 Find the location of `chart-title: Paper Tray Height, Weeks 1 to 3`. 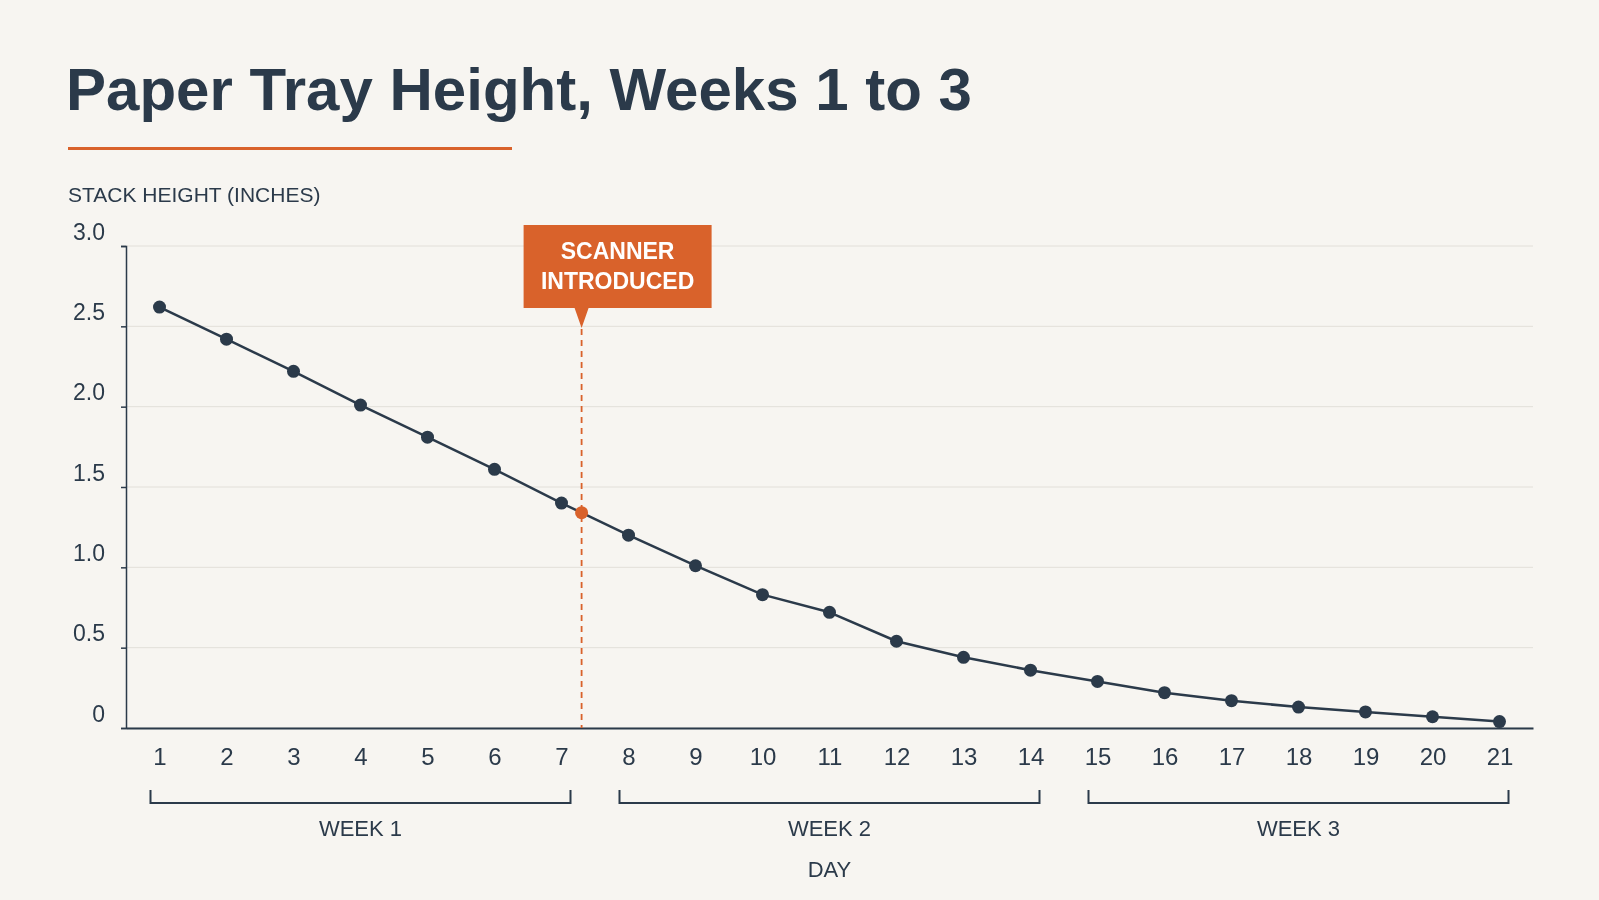

chart-title: Paper Tray Height, Weeks 1 to 3 is located at coordinates (519, 89).